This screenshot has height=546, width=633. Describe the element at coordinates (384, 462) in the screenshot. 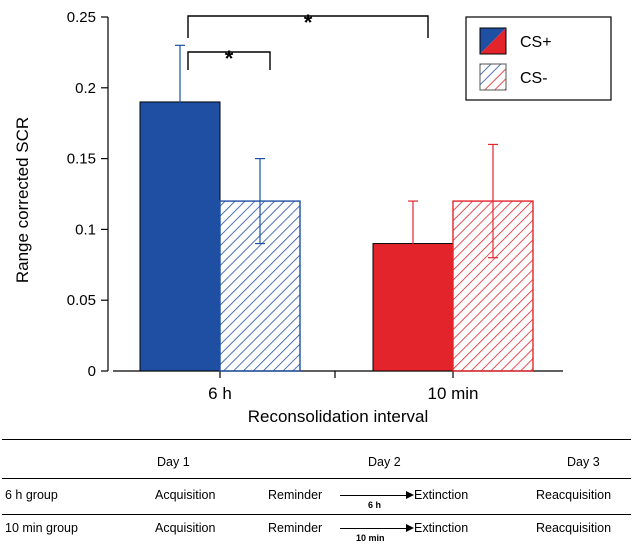

I see `day-header-2: Day 2` at that location.